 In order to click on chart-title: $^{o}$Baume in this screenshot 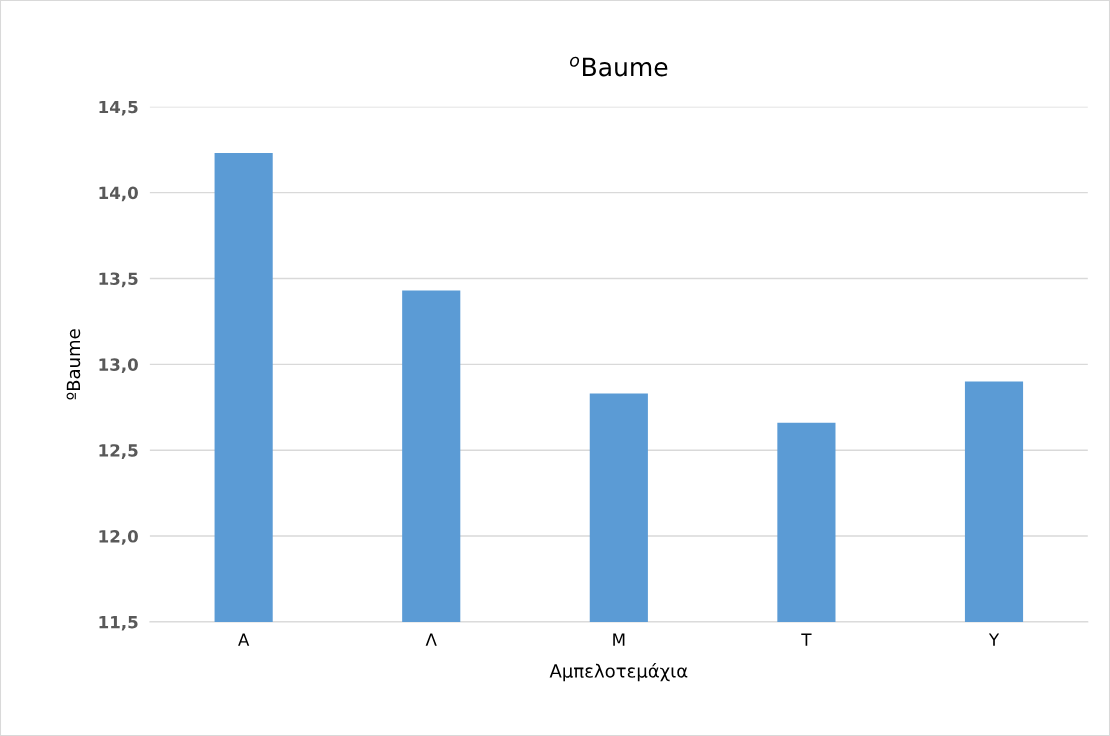, I will do `click(618, 66)`.